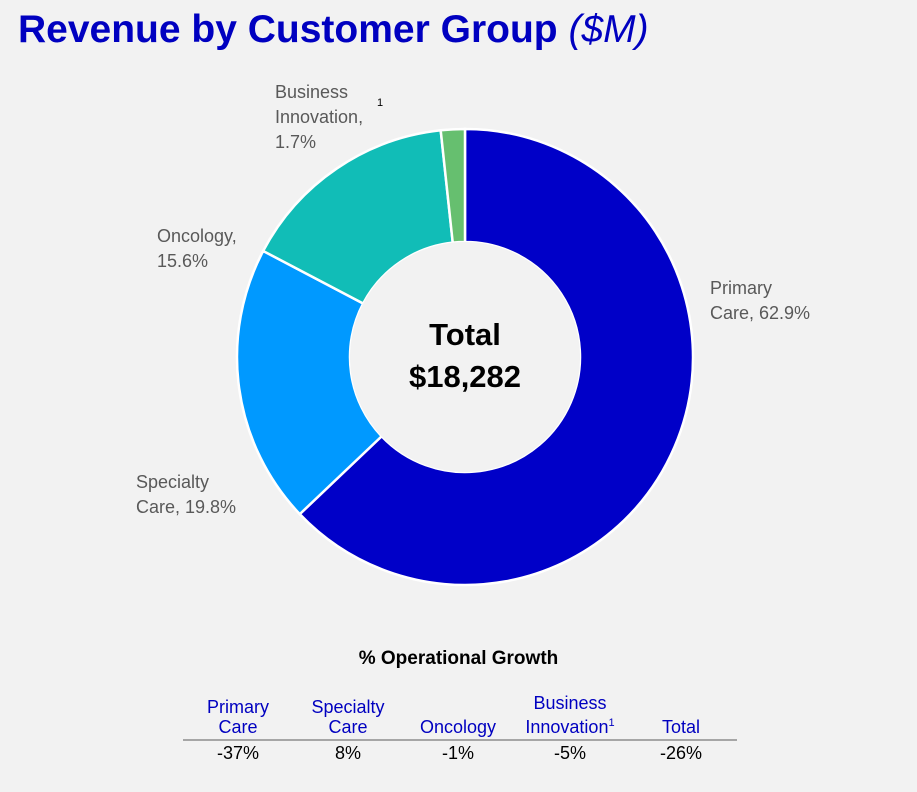 The width and height of the screenshot is (917, 792). I want to click on growth-header: Primary Care, so click(238, 716).